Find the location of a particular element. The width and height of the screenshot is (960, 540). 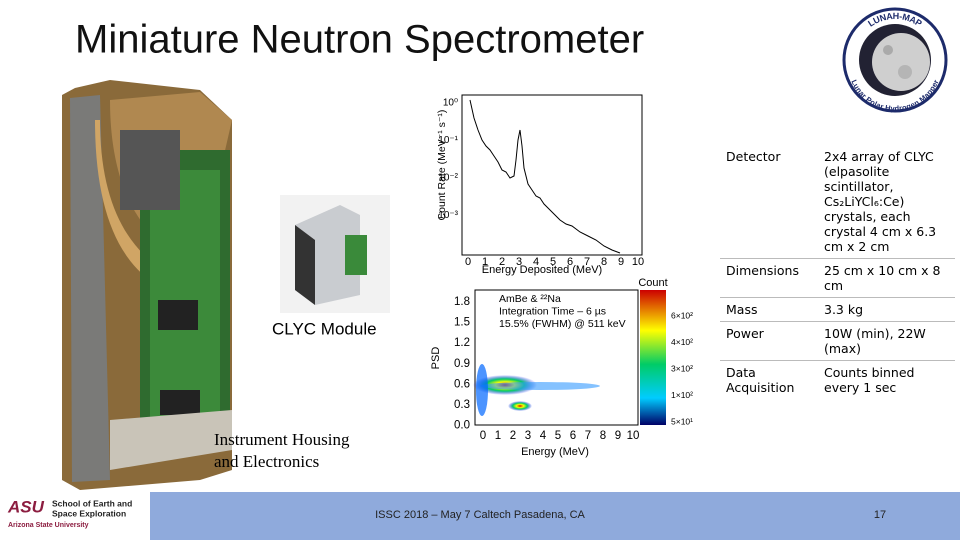

y-tick-label: 0.6 is located at coordinates (462, 384).